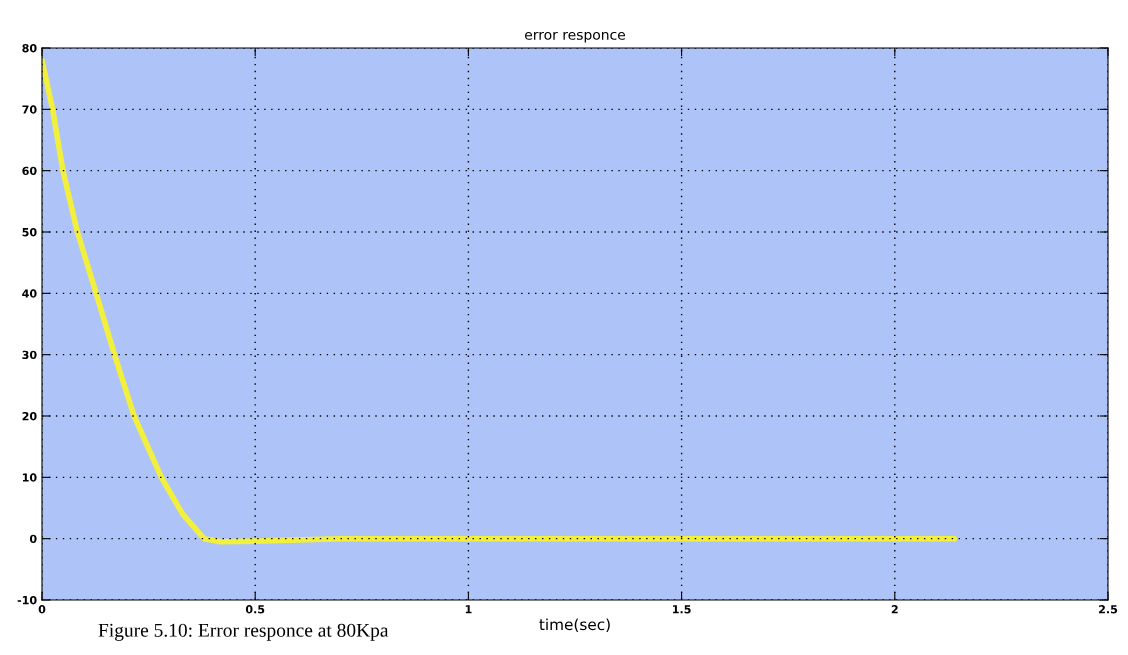  I want to click on y-tick-label: 0, so click(33, 539).